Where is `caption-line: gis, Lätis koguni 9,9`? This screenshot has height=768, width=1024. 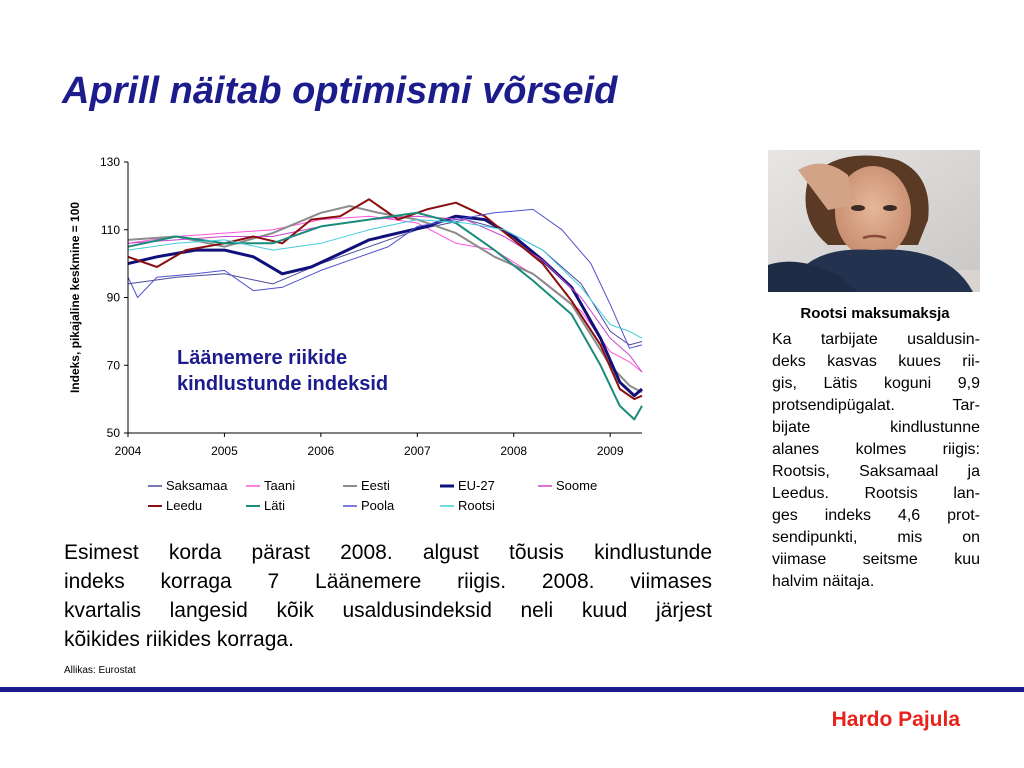
caption-line: gis, Lätis koguni 9,9 is located at coordinates (876, 383).